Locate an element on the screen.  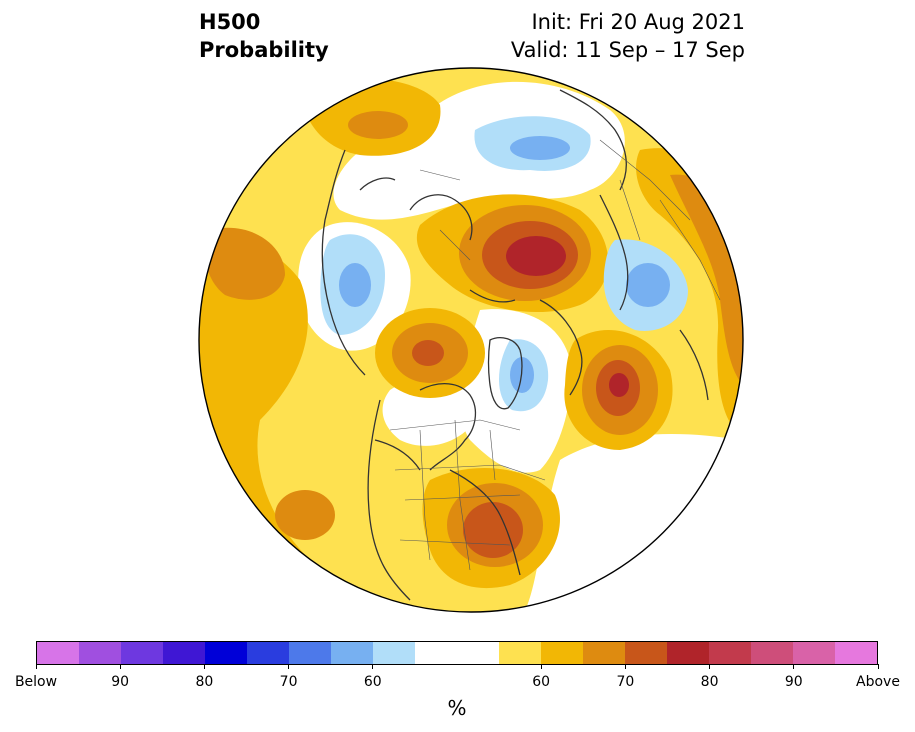
colorbar-tick-label: Above is located at coordinates (878, 682).